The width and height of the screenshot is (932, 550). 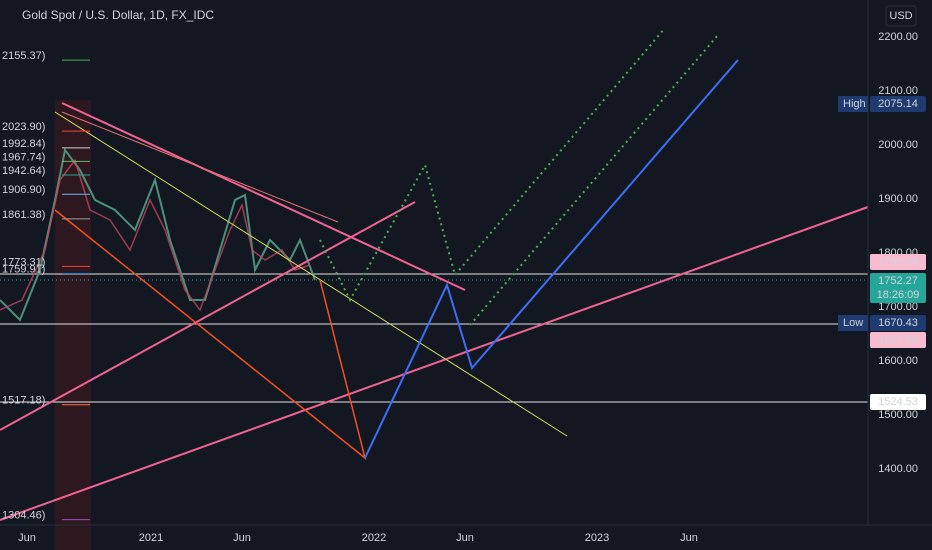 What do you see at coordinates (23, 262) in the screenshot?
I see `fib-label: 1773.31)` at bounding box center [23, 262].